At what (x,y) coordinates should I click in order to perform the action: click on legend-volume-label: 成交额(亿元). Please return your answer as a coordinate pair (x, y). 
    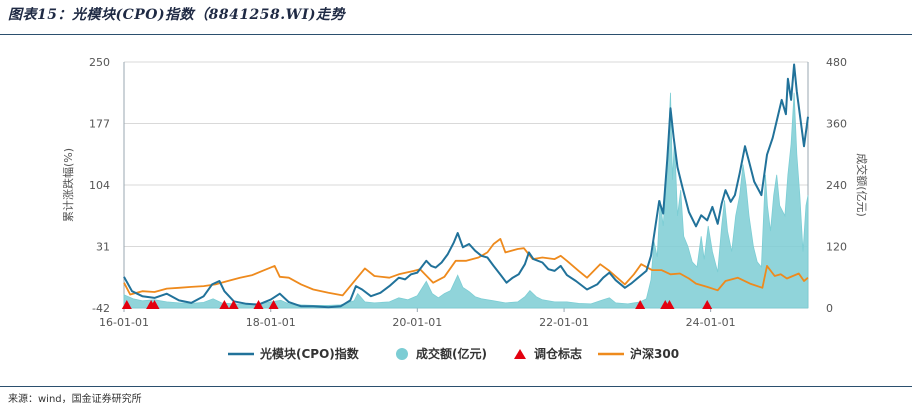
    Looking at the image, I should click on (451, 353).